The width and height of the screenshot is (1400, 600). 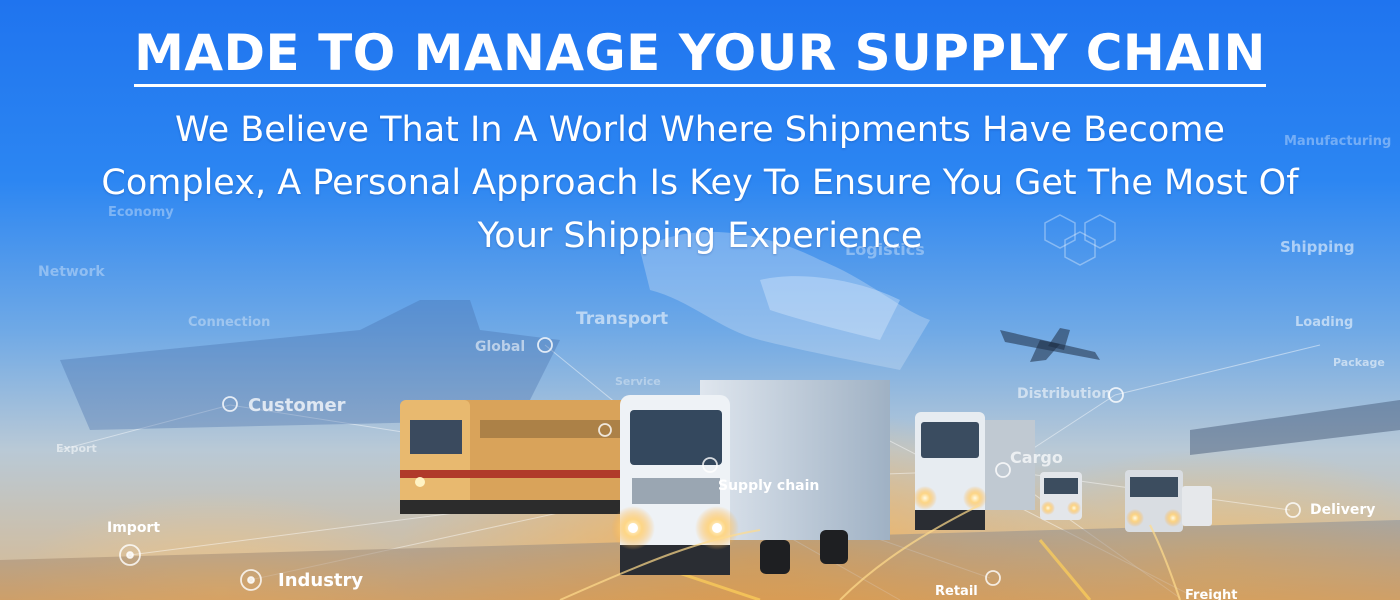 I want to click on page-title: MADE TO MANAGE YOUR SUPPLY CHAIN, so click(x=700, y=55).